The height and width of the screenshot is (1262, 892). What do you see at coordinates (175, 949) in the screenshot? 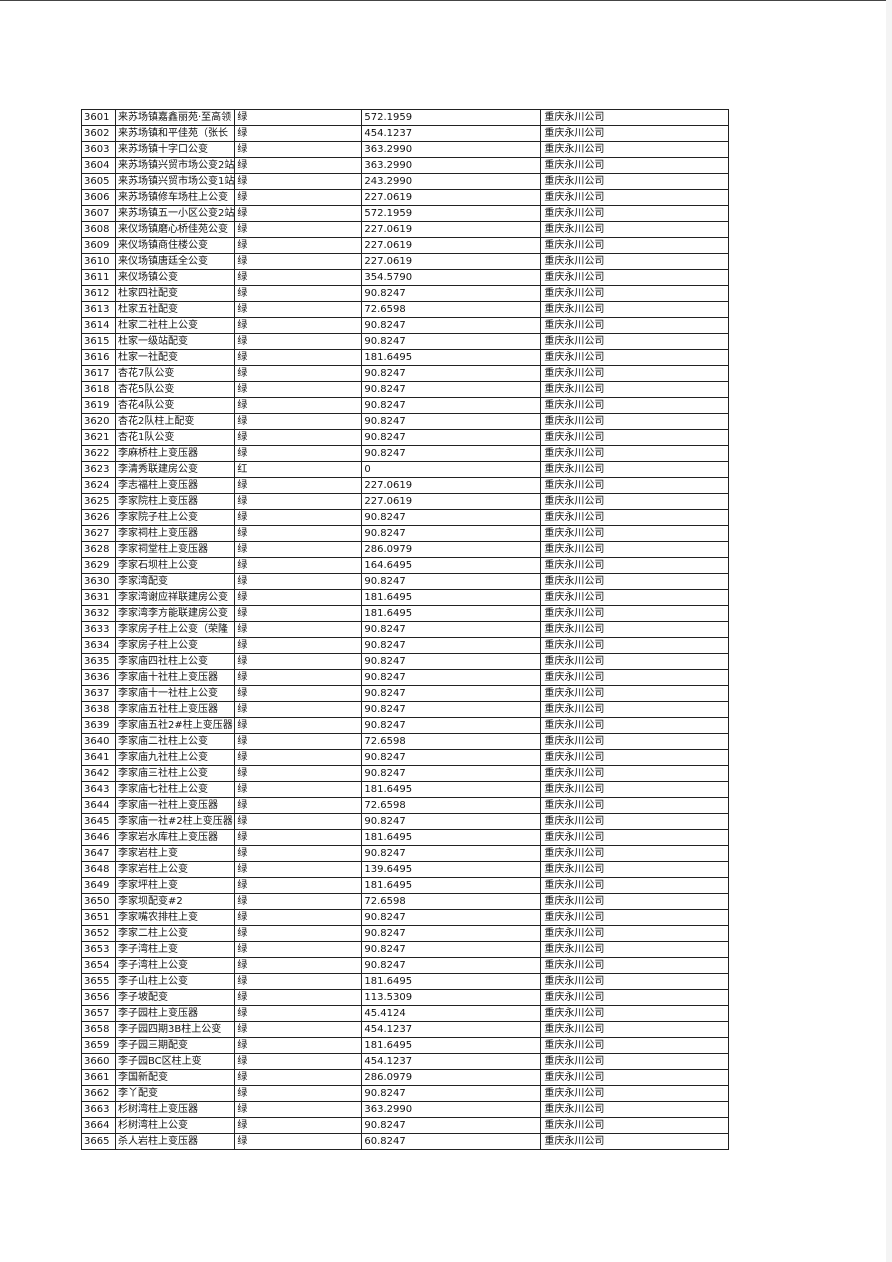
I see `name-cell: 李子湾柱上变` at bounding box center [175, 949].